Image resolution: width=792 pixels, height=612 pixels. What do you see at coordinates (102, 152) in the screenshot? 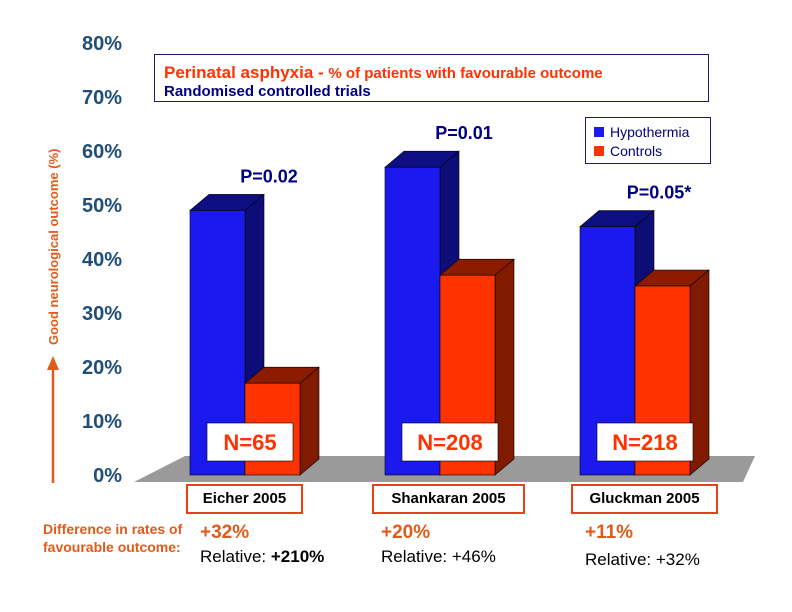
I see `y-tick-label: 60%` at bounding box center [102, 152].